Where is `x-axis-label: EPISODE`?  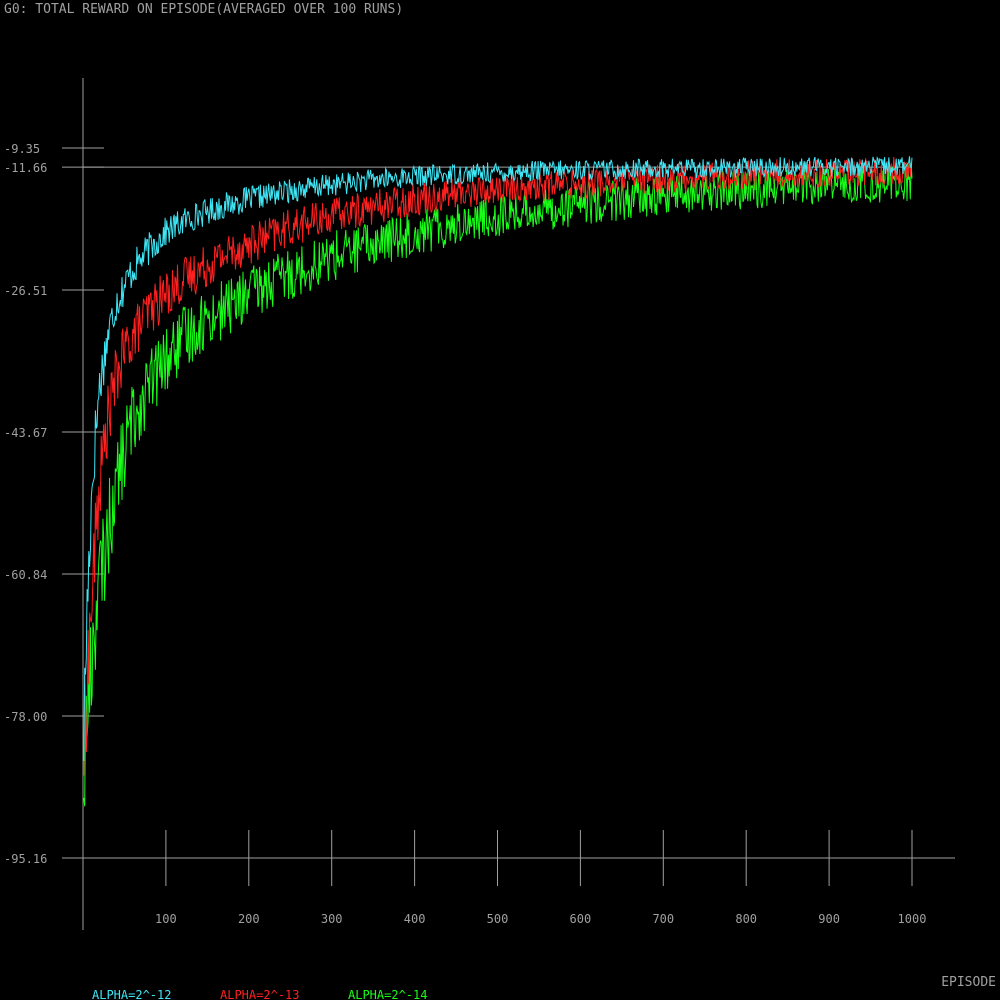 x-axis-label: EPISODE is located at coordinates (968, 982).